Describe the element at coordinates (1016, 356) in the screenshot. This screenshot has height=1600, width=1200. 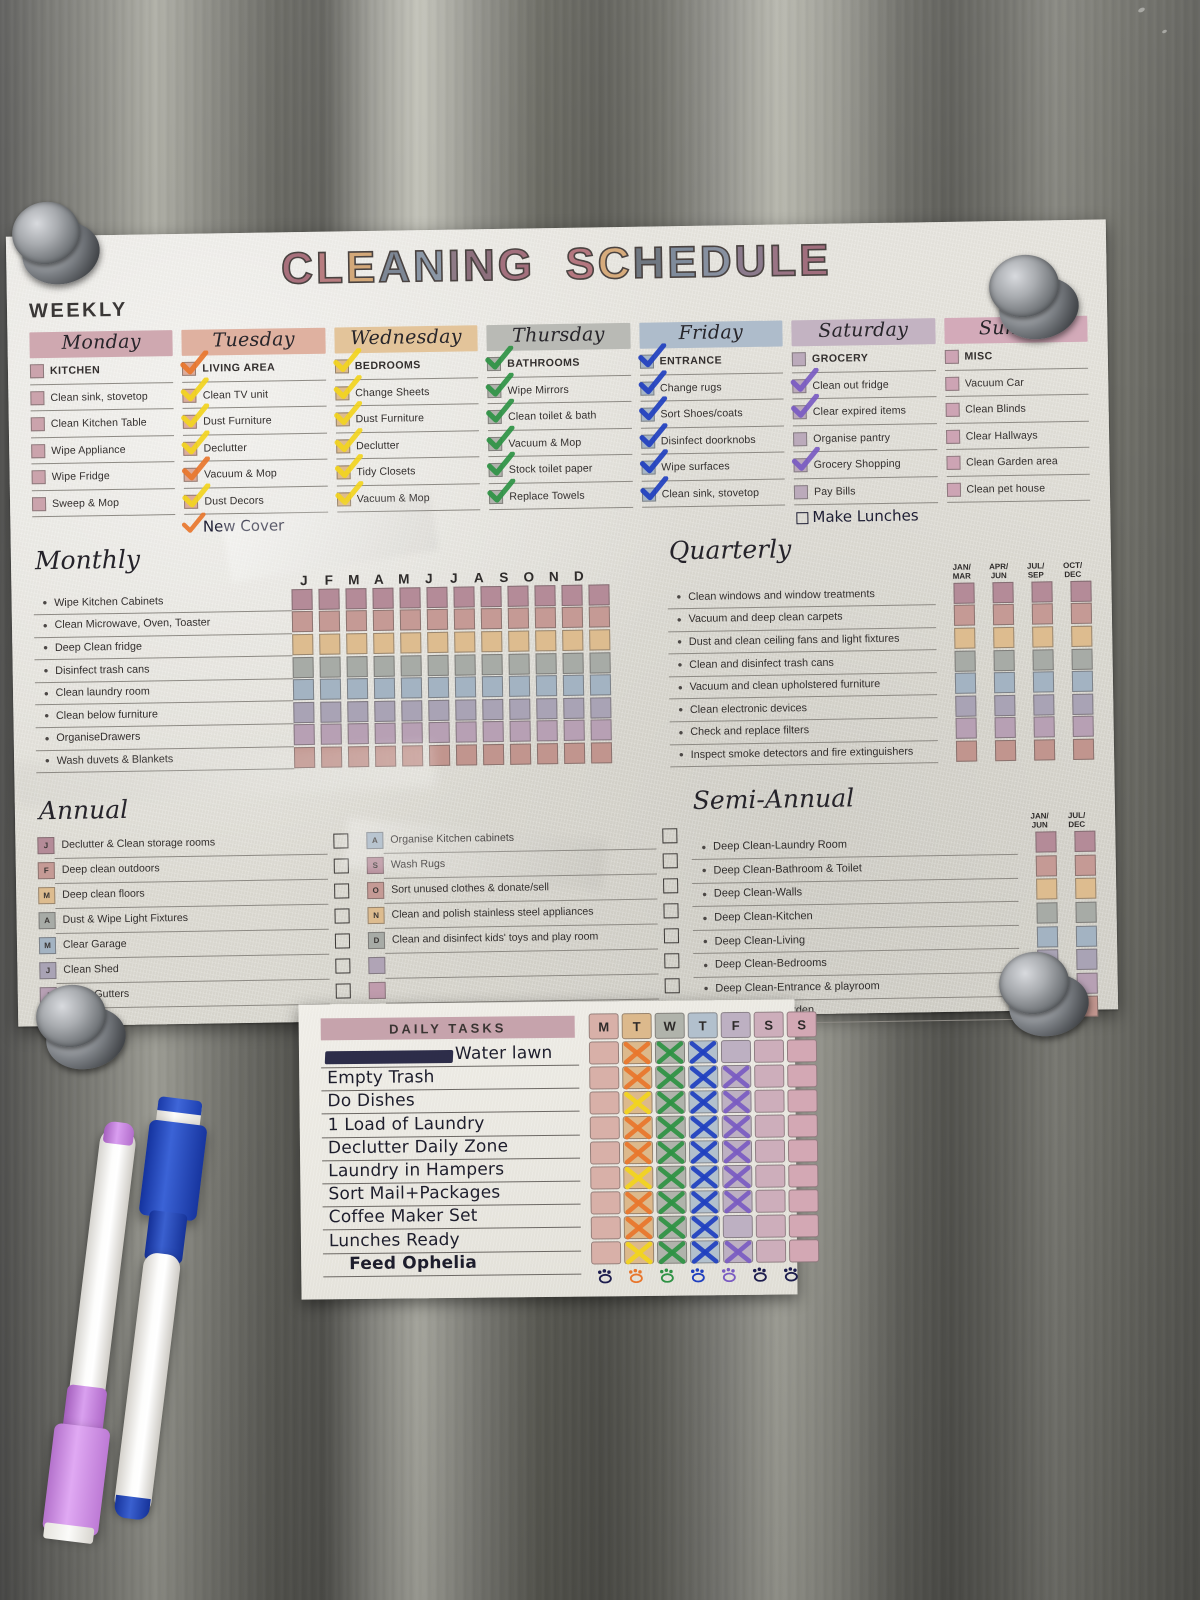
I see `weekly-task-row: MISC` at that location.